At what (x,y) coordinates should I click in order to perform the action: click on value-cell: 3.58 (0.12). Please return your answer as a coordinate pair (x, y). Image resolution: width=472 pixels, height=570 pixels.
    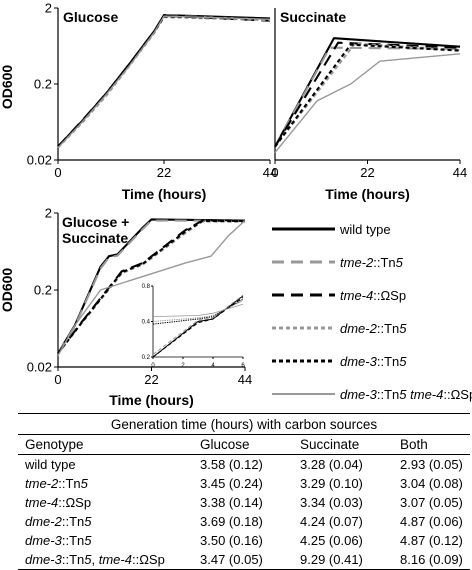
    Looking at the image, I should click on (231, 464).